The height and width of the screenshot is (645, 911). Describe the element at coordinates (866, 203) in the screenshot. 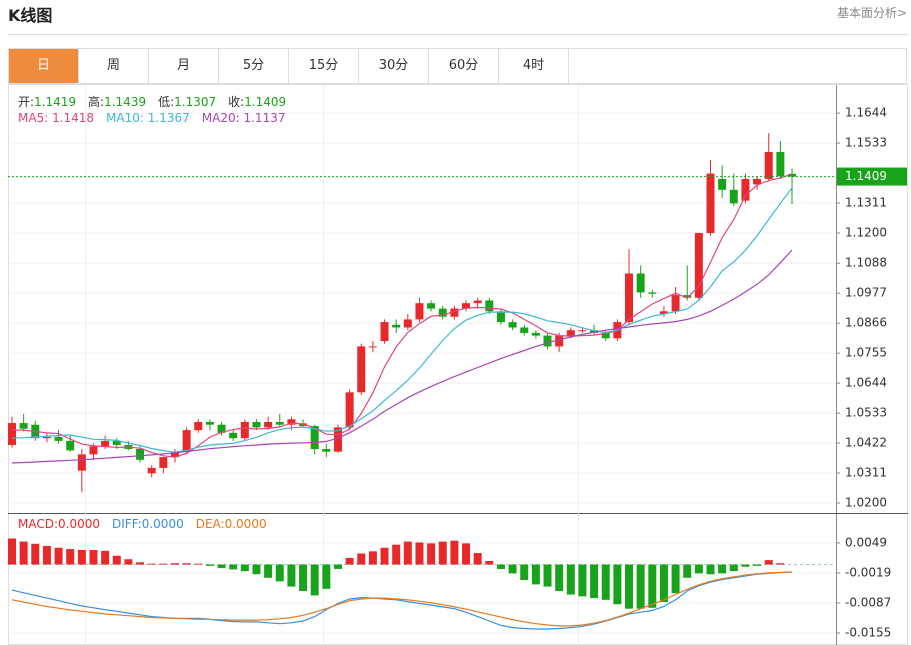

I see `y-tick-label: 1.1311` at that location.